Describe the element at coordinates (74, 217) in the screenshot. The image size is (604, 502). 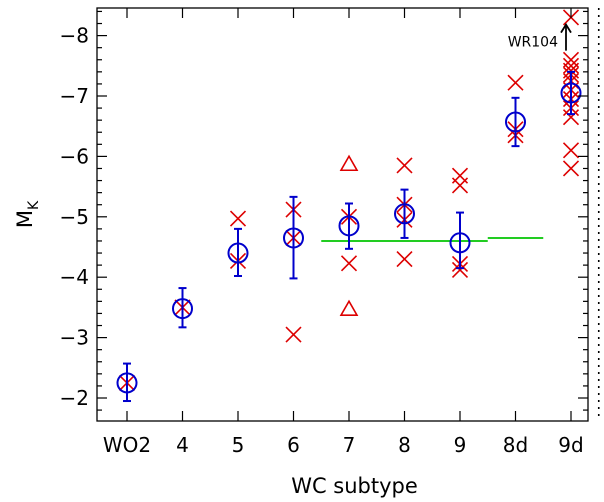
I see `y-tick-label: −5` at that location.